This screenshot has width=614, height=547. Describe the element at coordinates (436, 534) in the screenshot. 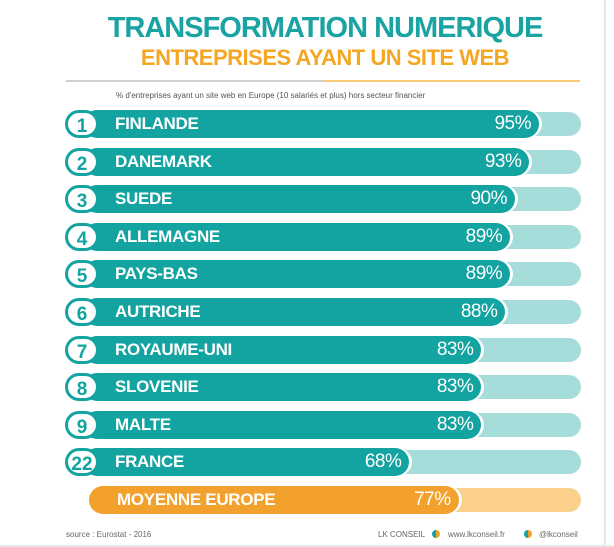

I see `brand-dot-icon` at that location.